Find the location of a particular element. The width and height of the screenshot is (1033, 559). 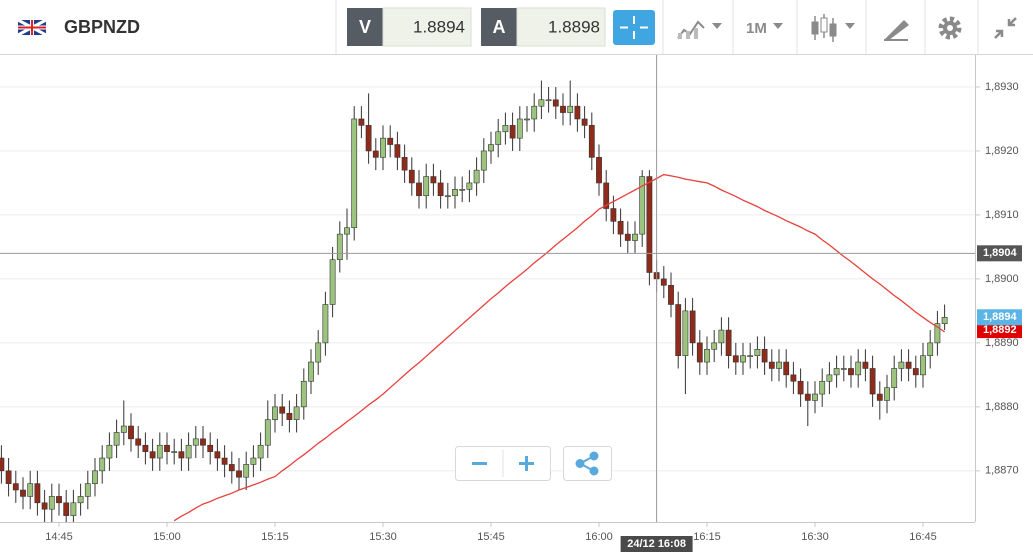

crosshair-price-tag is located at coordinates (999, 253).